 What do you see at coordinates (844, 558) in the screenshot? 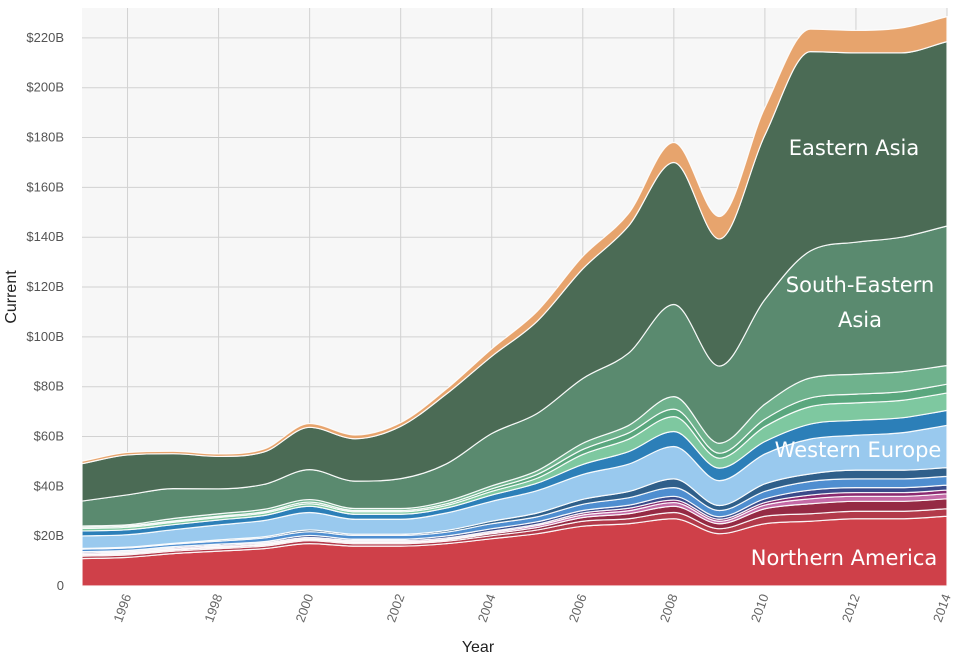
I see `label-northern-america: Northern America` at bounding box center [844, 558].